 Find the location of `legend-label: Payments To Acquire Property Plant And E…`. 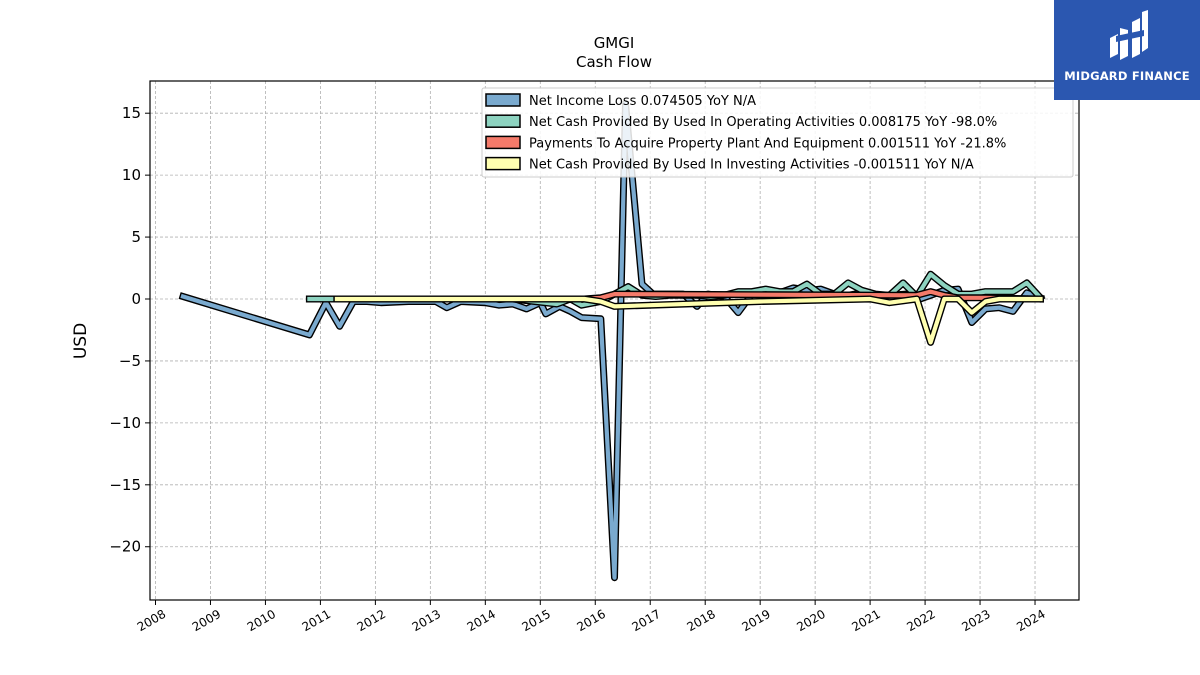

legend-label: Payments To Acquire Property Plant And E… is located at coordinates (767, 143).